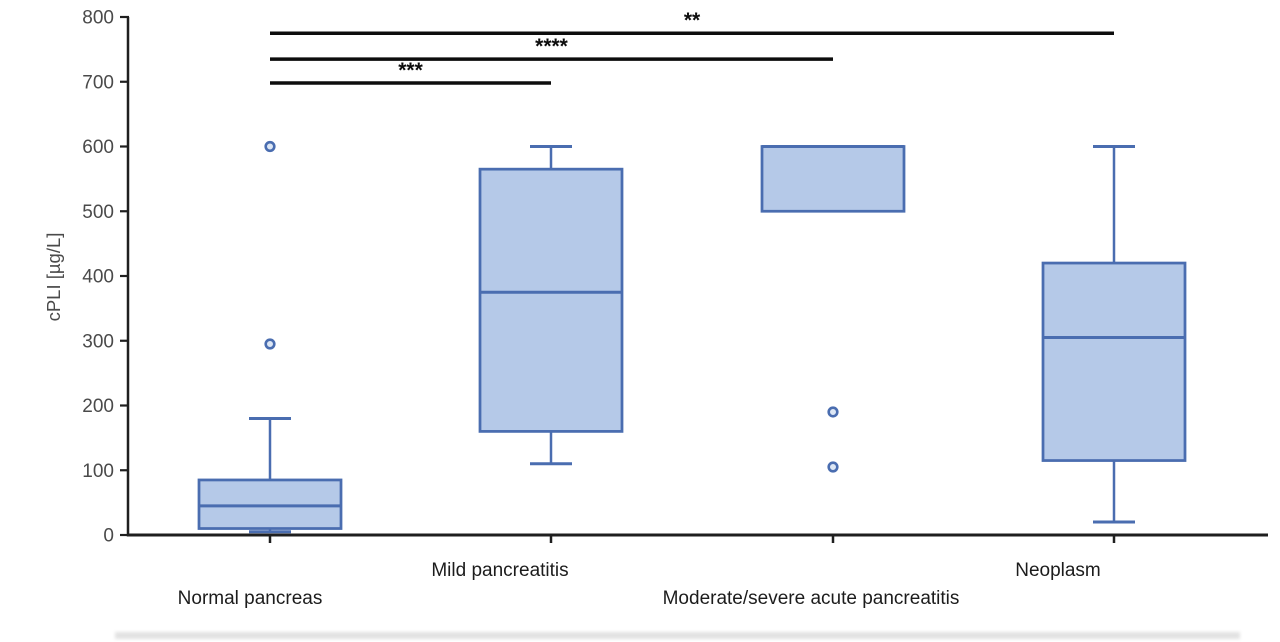 Image resolution: width=1280 pixels, height=642 pixels. I want to click on significance-layer: *********, so click(692, 47).